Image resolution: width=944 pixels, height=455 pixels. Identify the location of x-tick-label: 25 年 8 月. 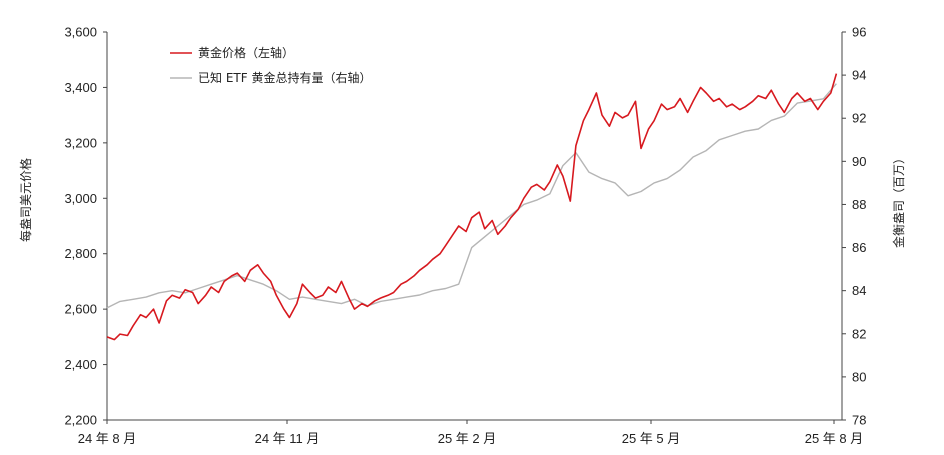
(834, 438).